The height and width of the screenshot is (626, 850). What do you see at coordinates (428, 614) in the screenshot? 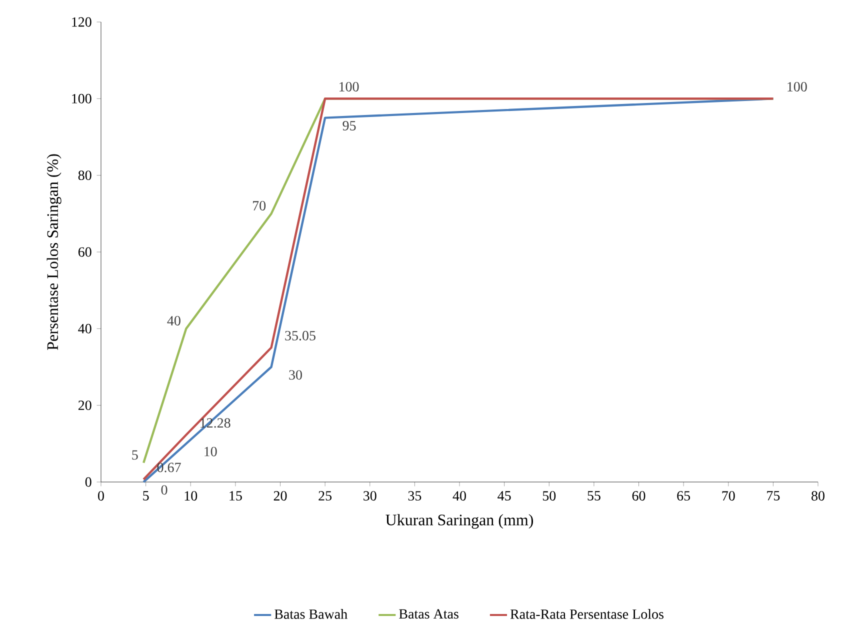
I see `legend-label: Batas Atas` at bounding box center [428, 614].